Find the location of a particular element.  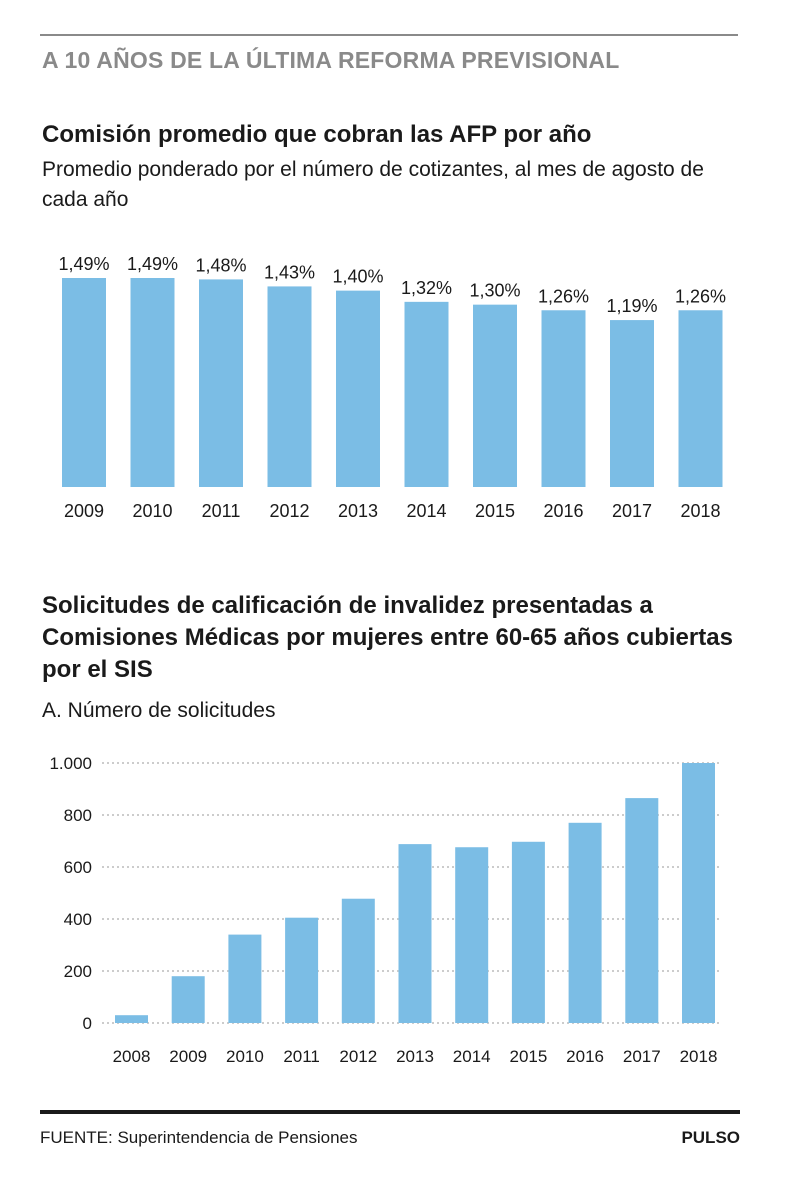

y-tick-label-1000: 1.000 is located at coordinates (70, 763).